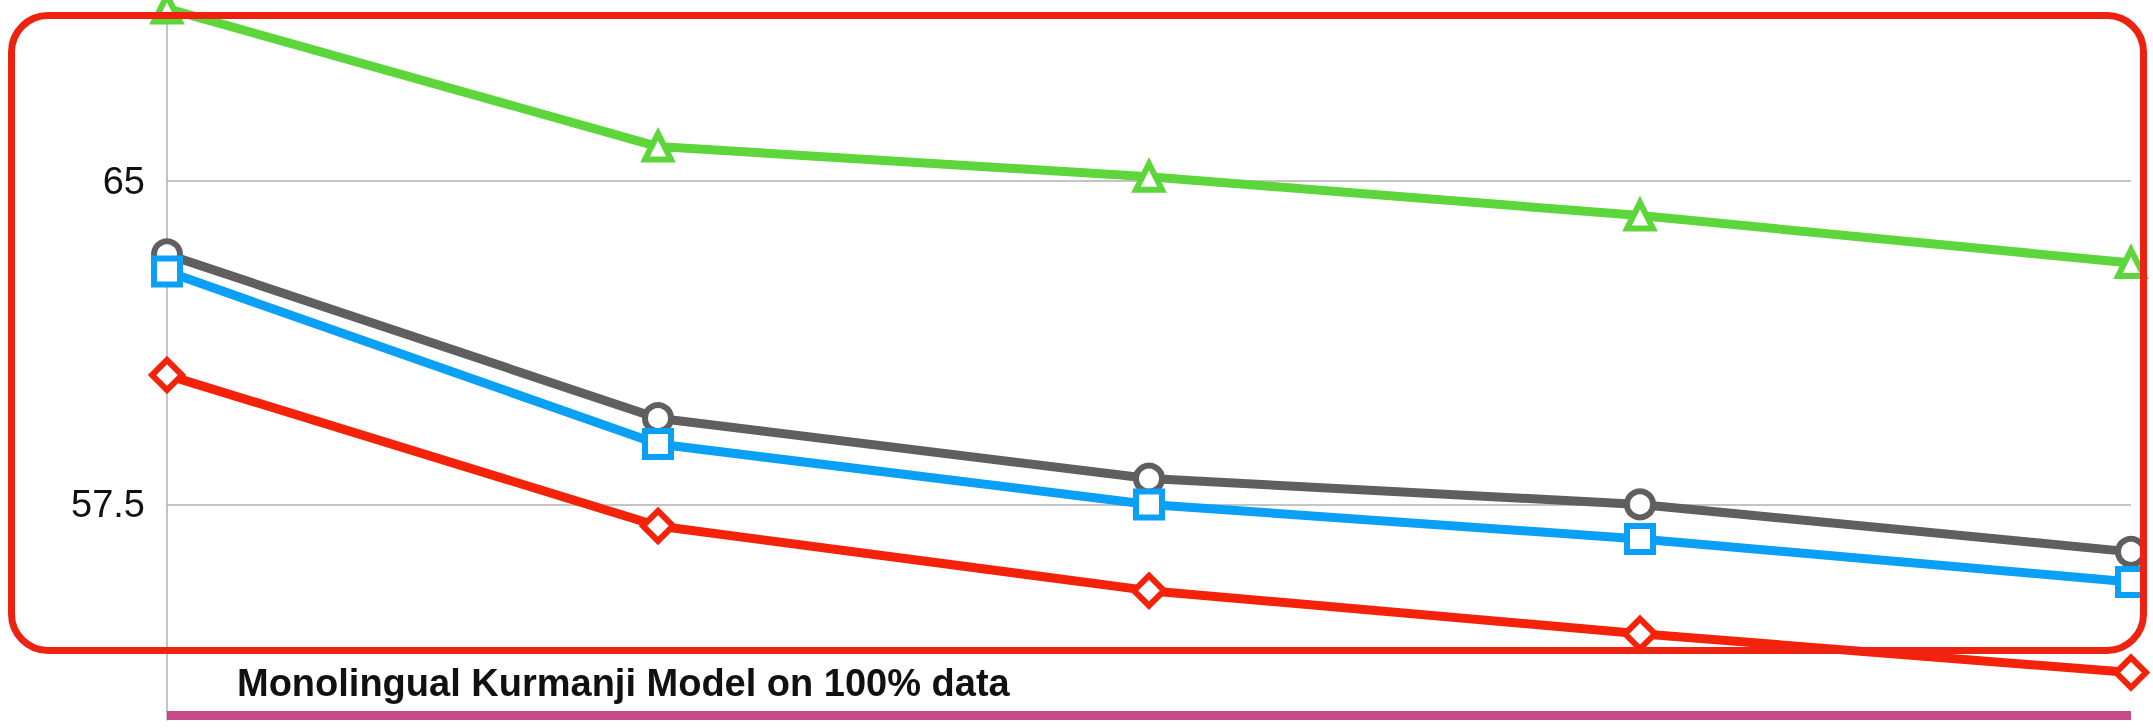  What do you see at coordinates (123, 181) in the screenshot?
I see `y-tick-label: 65` at bounding box center [123, 181].